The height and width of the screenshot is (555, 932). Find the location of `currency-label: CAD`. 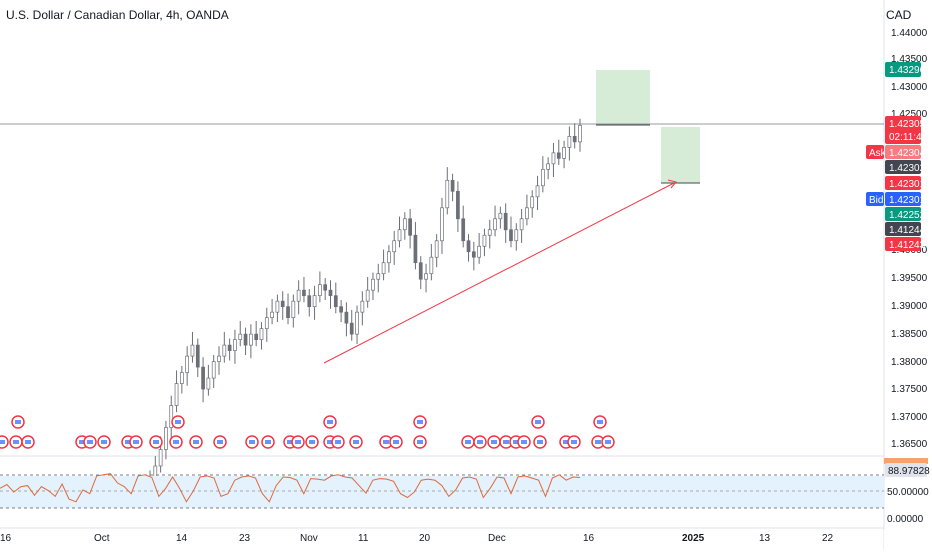

currency-label: CAD is located at coordinates (899, 15).